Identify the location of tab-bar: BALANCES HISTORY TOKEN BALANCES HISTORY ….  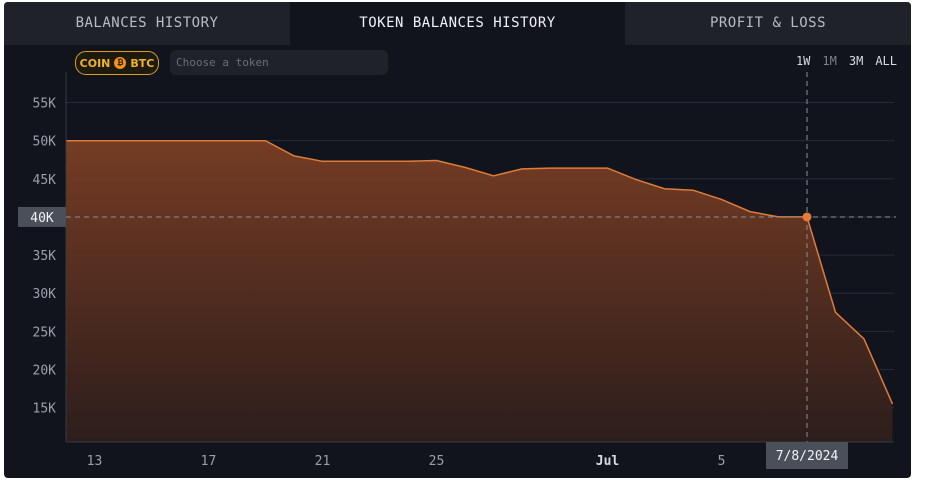
(457, 23).